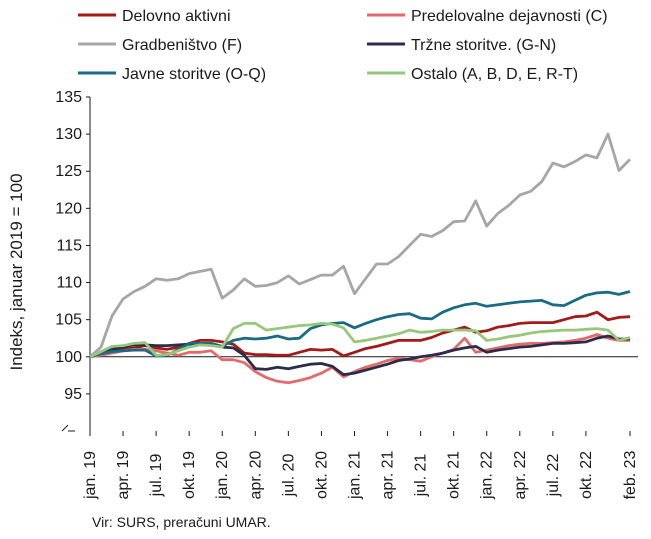  I want to click on legend-label: Javne storitve (O-Q), so click(194, 74).